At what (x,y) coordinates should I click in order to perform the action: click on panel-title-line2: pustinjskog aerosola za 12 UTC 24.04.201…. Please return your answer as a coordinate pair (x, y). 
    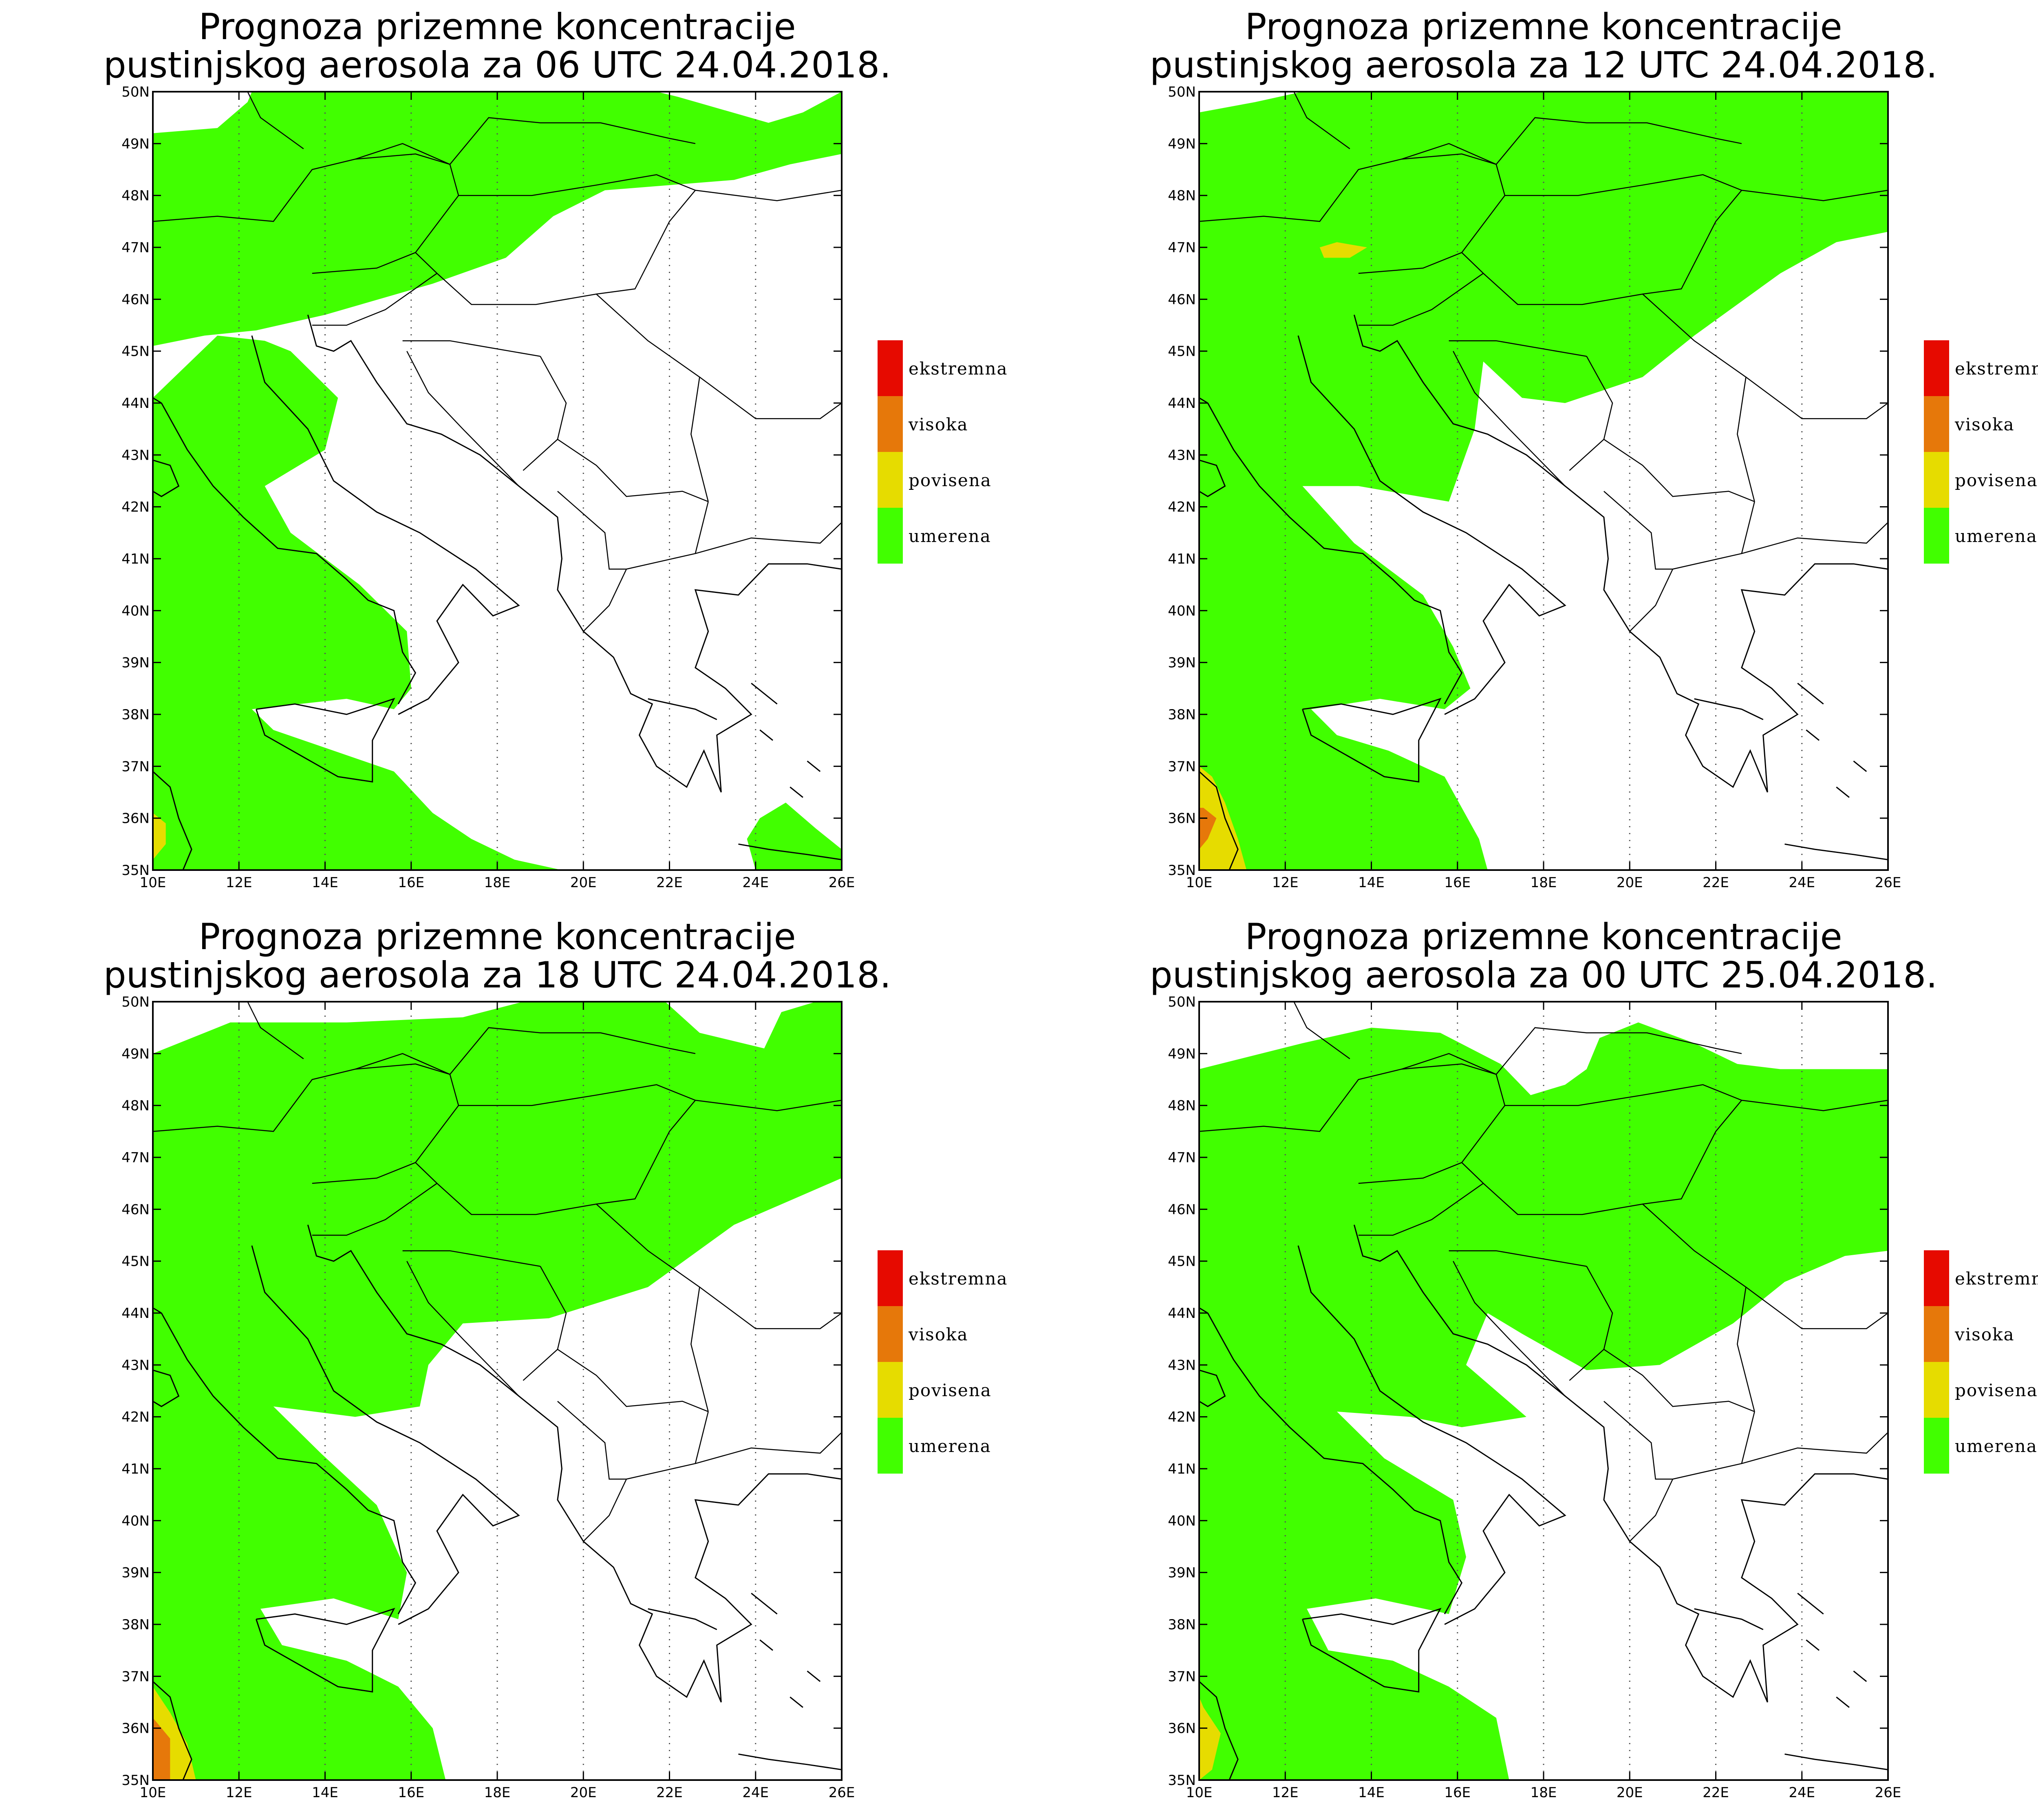
    Looking at the image, I should click on (1543, 65).